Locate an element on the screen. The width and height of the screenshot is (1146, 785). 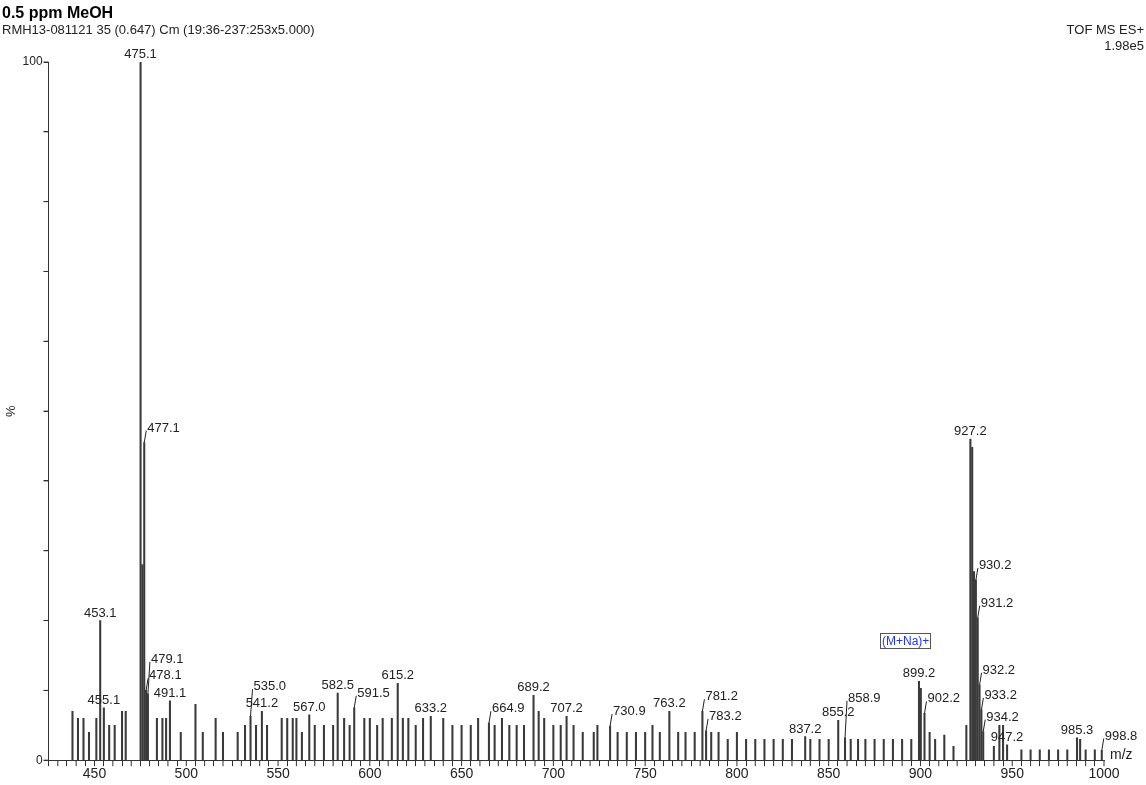
y-tick-label: 0 is located at coordinates (39, 759).